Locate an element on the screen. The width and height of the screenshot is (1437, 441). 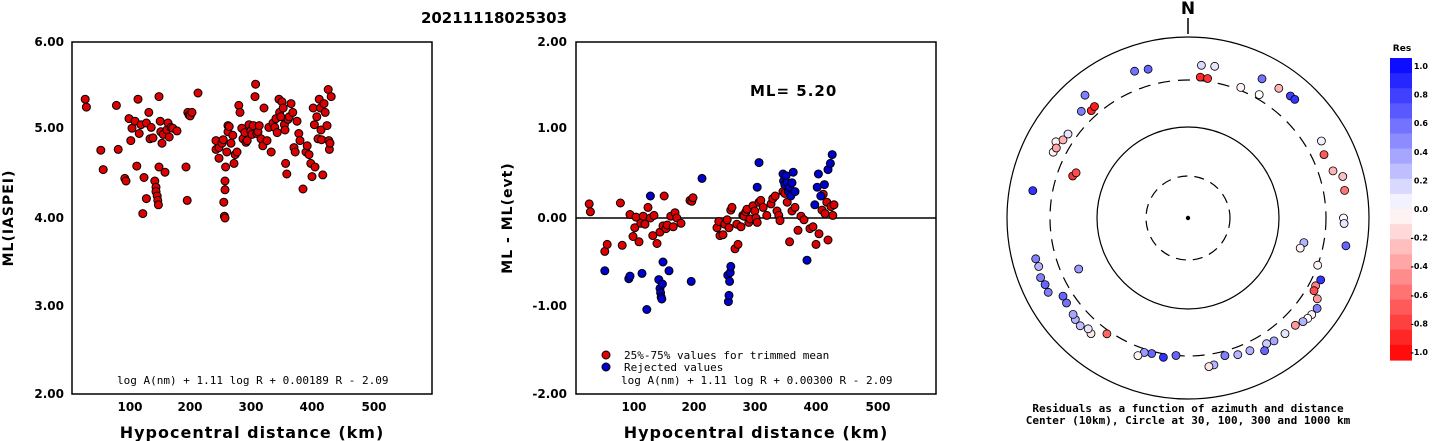
left-ytick-label: 4.00 is located at coordinates (49, 218).